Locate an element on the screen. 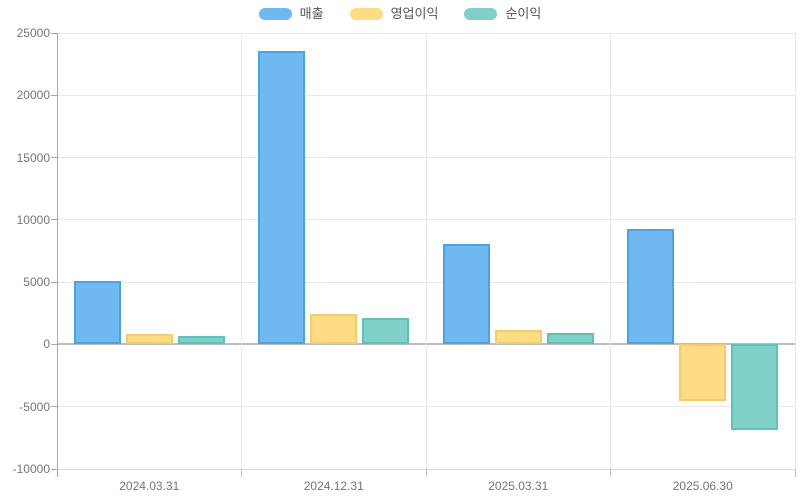  y-axis-tick-label: 10000 is located at coordinates (33, 219).